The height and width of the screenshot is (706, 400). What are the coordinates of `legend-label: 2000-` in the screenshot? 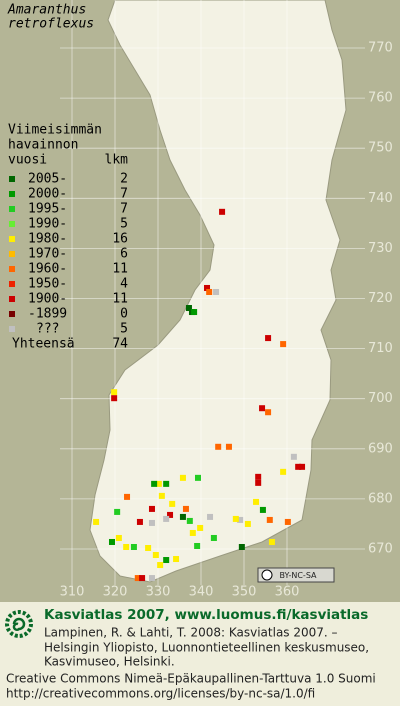 It's located at (47, 194).